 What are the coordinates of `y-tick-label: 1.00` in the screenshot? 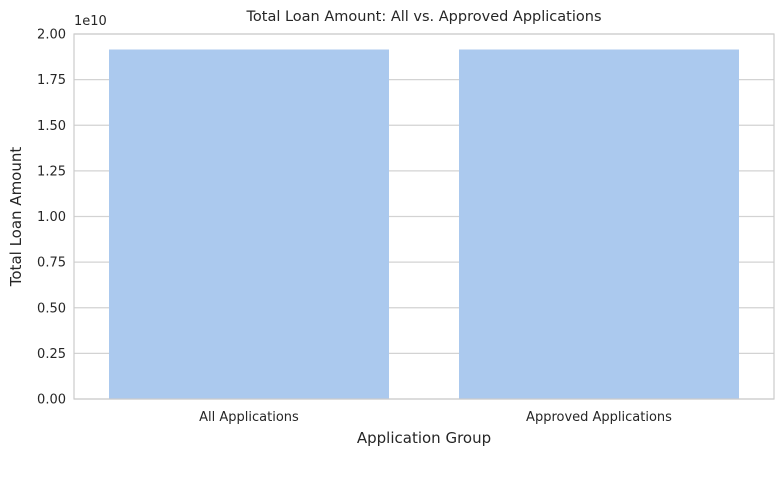 It's located at (51, 217).